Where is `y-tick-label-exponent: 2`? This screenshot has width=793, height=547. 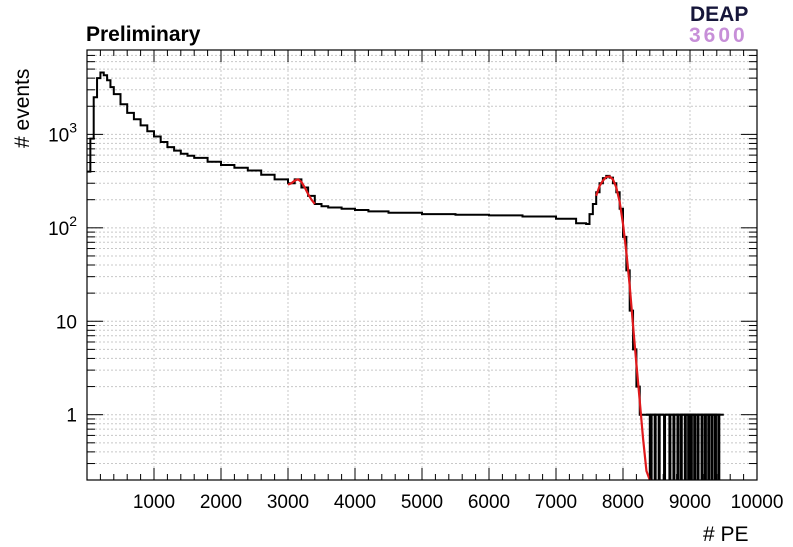
y-tick-label-exponent: 2 is located at coordinates (73, 221).